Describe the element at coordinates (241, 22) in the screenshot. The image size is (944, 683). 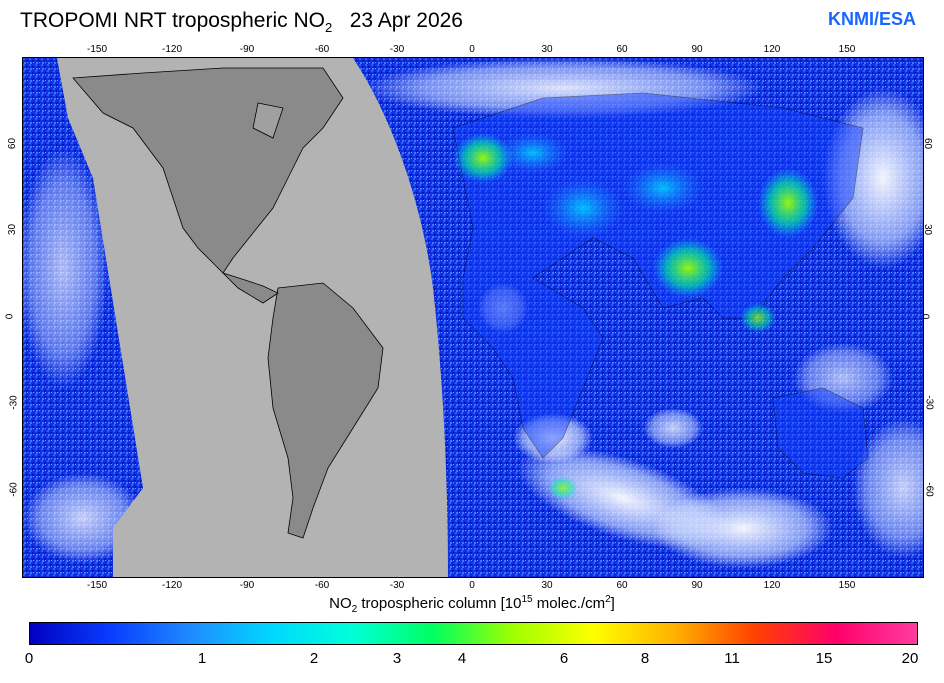
I see `map-title: TROPOMI NRT tropospheric NO2 23 Apr 2026` at that location.